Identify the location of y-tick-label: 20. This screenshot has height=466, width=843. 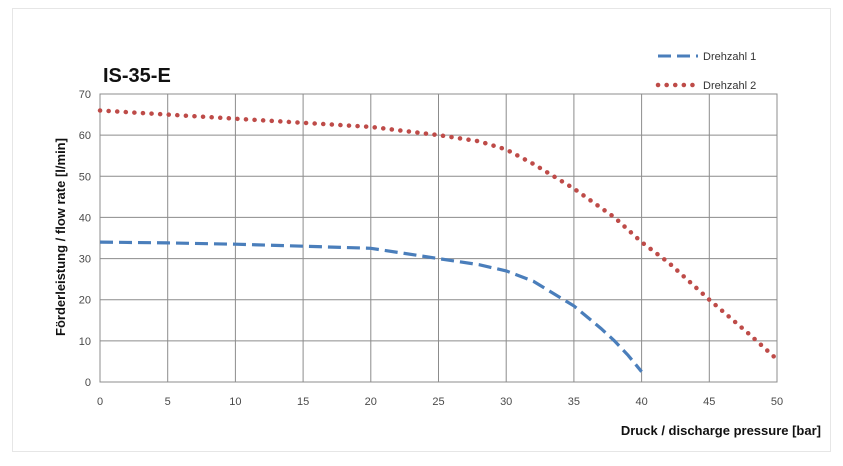
(85, 301).